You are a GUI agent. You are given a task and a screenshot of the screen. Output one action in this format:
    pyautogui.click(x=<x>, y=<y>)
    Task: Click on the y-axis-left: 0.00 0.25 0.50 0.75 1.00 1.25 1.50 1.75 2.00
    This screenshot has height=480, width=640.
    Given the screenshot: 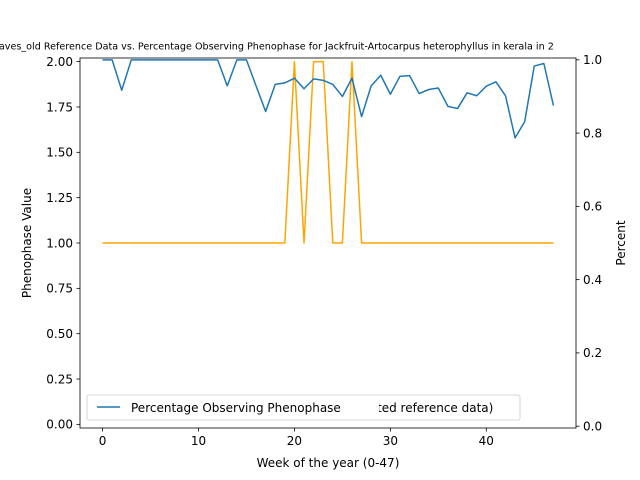 What is the action you would take?
    pyautogui.click(x=63, y=243)
    